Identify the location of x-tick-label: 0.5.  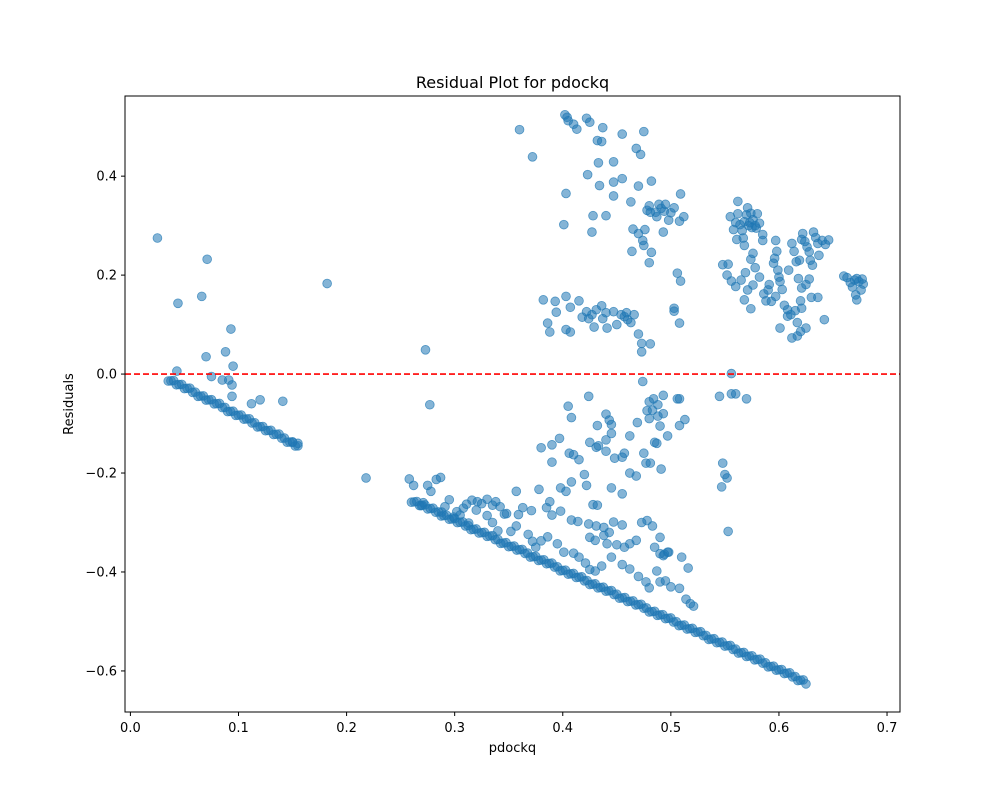
(671, 728).